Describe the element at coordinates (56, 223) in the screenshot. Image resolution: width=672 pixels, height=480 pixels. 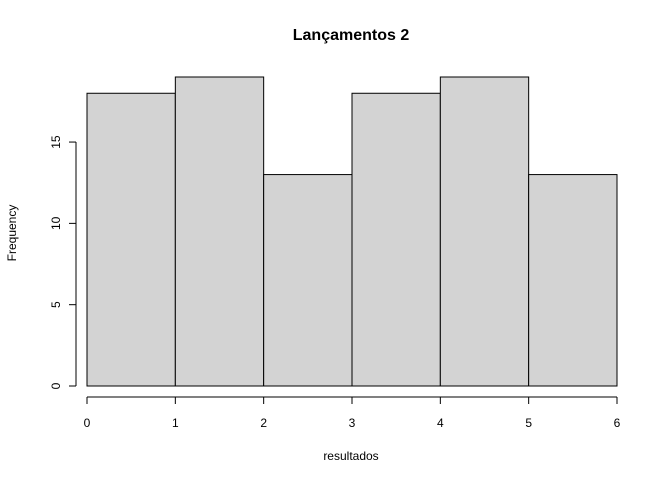
I see `y-tick-label-2: 10` at that location.